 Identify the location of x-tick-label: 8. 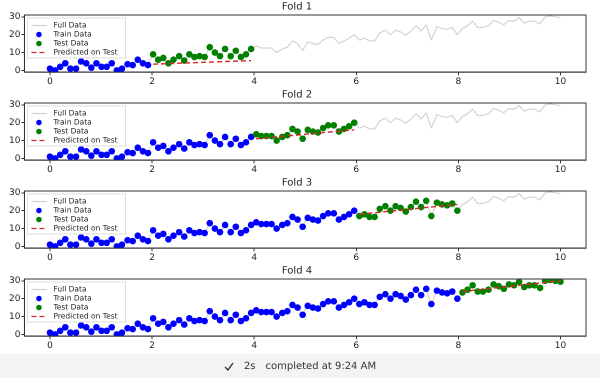
(459, 345).